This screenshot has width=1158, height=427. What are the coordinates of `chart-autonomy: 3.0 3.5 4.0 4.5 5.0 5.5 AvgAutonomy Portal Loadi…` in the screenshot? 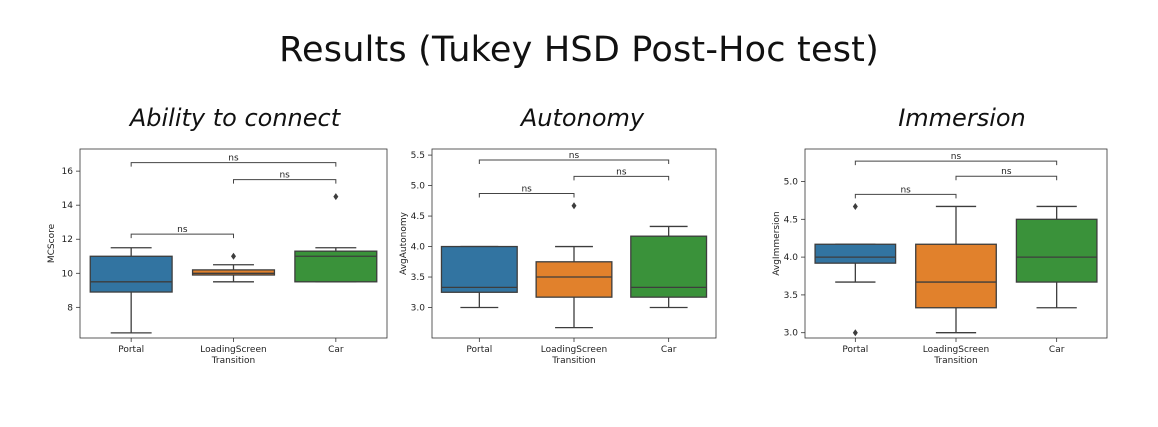 It's located at (558, 257).